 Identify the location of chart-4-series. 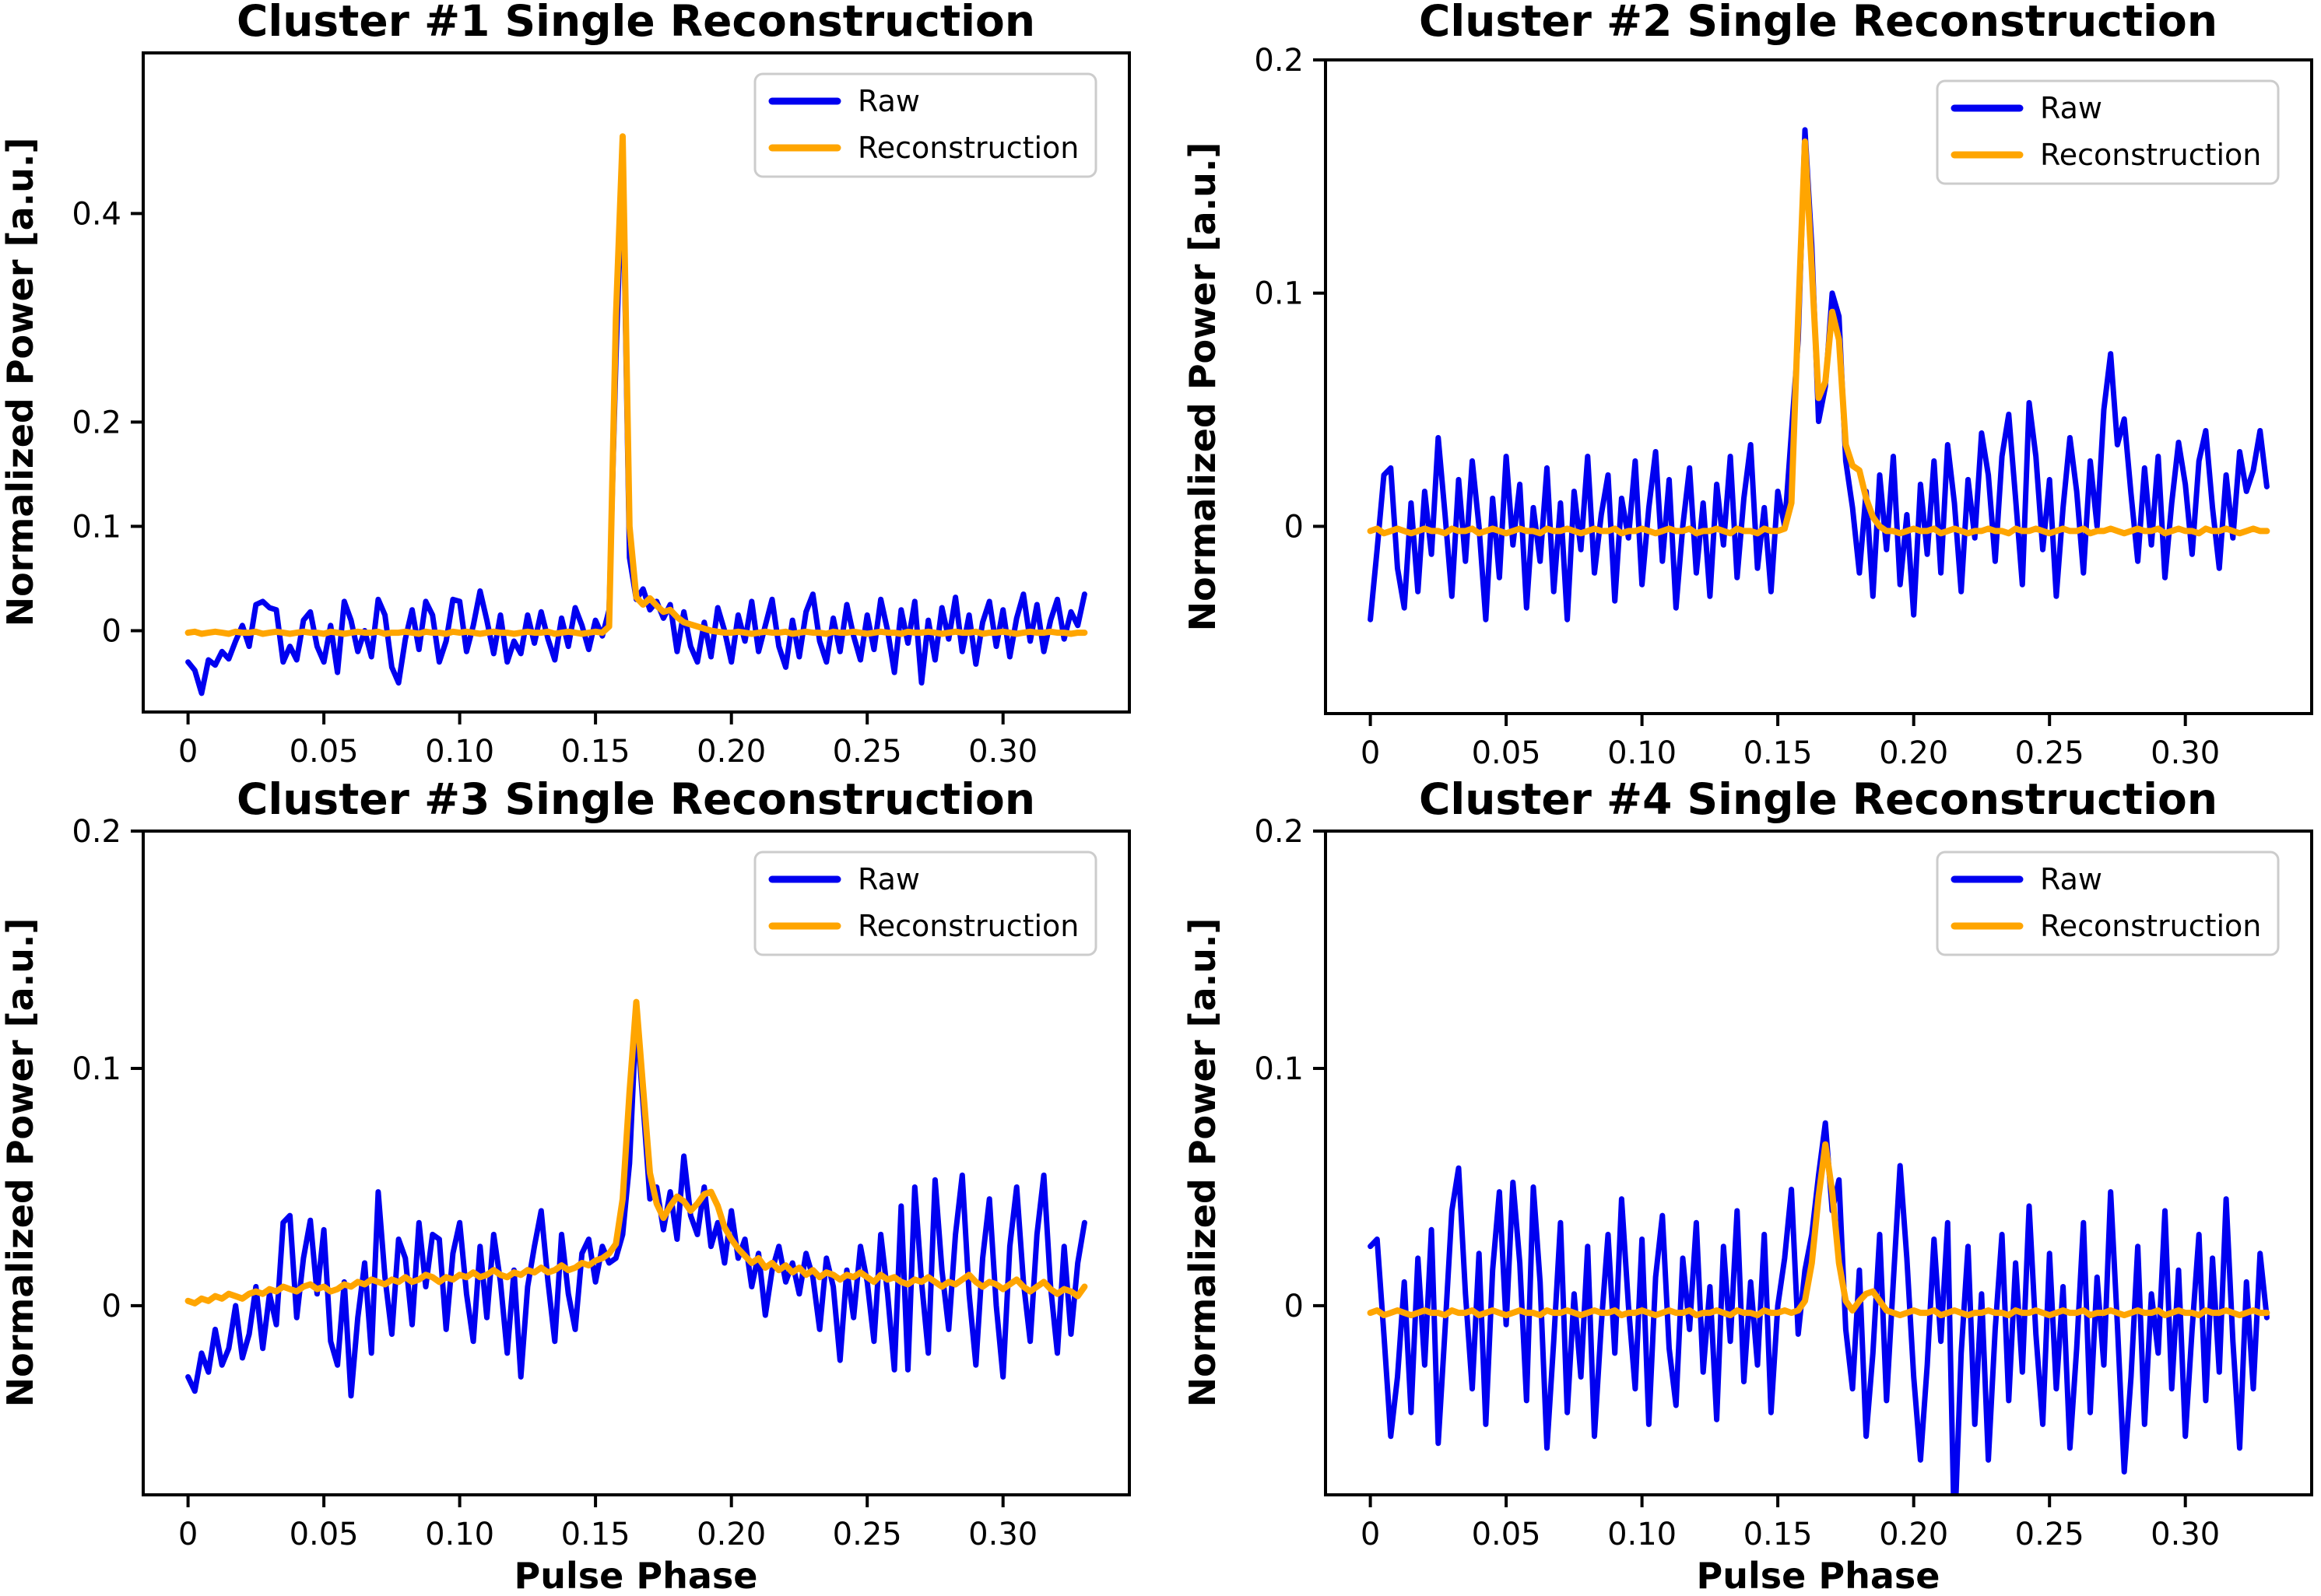
(1818, 1308).